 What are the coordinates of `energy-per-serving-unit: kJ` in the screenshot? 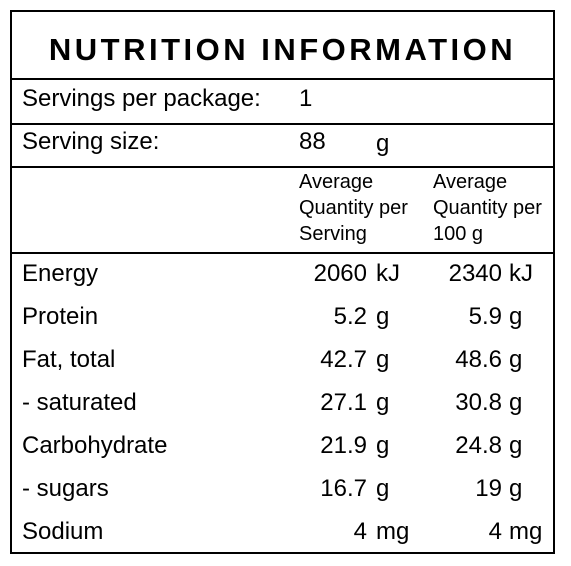 It's located at (388, 273).